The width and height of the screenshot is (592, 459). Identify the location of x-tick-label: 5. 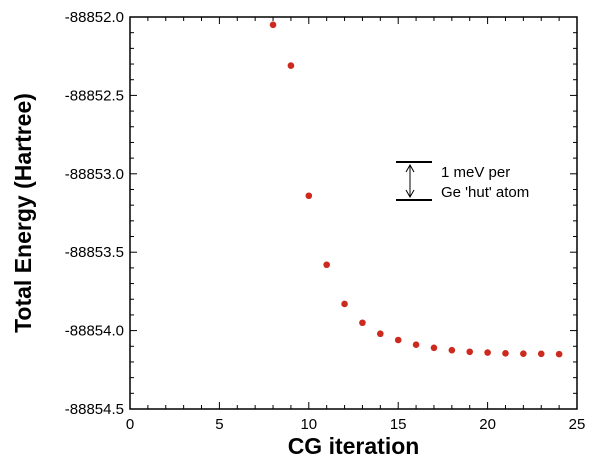
(219, 424).